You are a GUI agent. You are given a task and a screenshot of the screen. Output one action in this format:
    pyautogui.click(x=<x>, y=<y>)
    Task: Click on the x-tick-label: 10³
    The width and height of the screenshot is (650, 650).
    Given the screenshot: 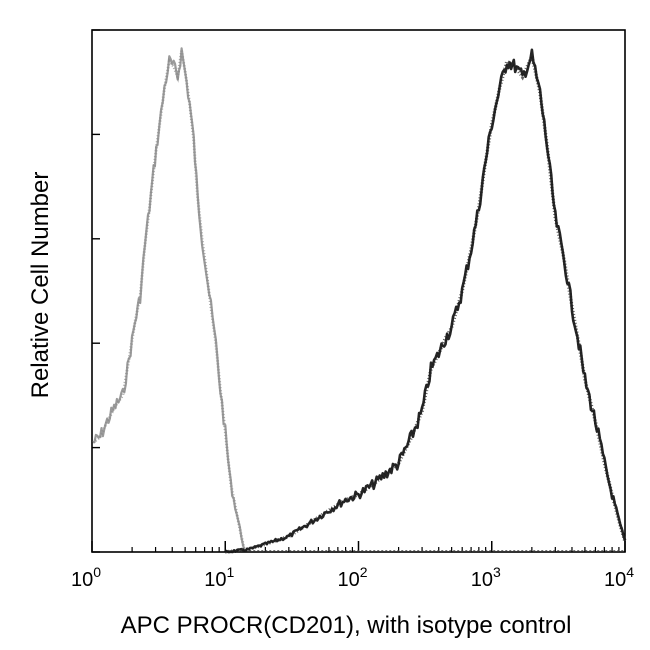 What is the action you would take?
    pyautogui.click(x=486, y=577)
    